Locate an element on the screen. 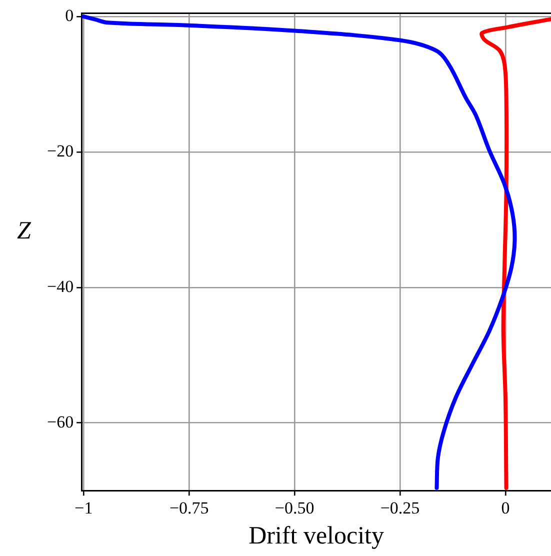 This screenshot has width=551, height=556. x-tick-label: −0.25 is located at coordinates (400, 508).